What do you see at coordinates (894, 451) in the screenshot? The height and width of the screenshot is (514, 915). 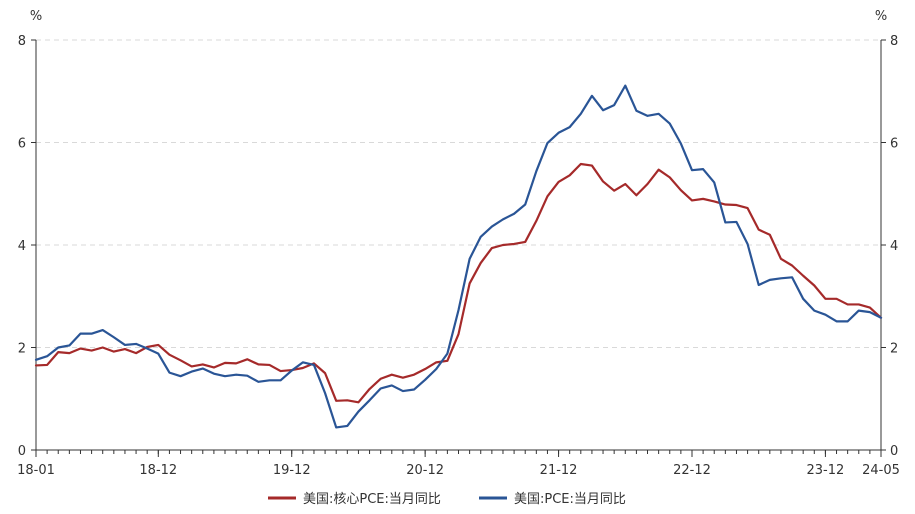 I see `right-y-tick-label: 0` at bounding box center [894, 451].